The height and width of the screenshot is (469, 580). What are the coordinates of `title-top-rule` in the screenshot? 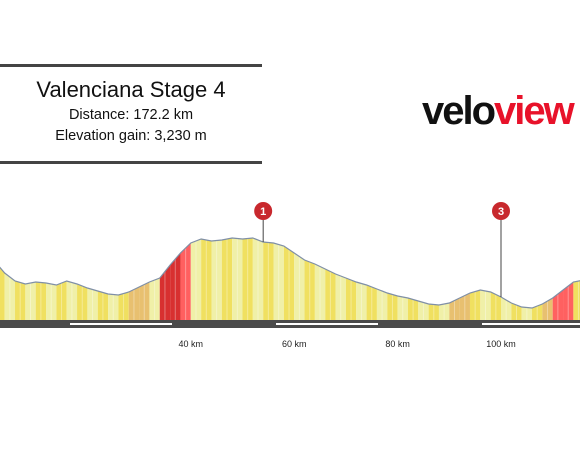 It's located at (131, 65).